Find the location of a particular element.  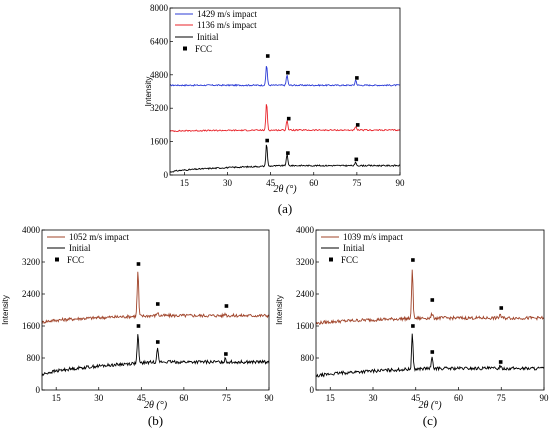

y-tick-label: 8000 is located at coordinates (159, 8).